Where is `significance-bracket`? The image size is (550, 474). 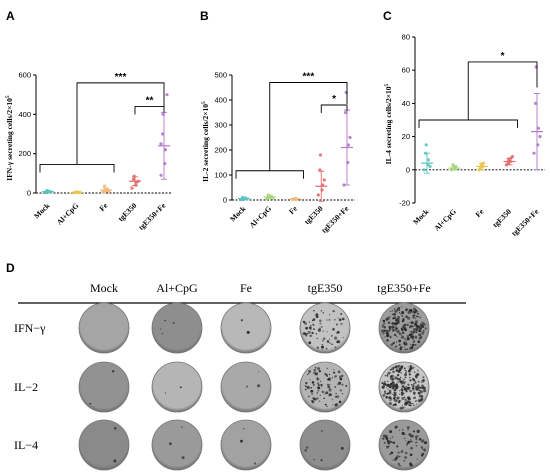
significance-bracket is located at coordinates (502, 90).